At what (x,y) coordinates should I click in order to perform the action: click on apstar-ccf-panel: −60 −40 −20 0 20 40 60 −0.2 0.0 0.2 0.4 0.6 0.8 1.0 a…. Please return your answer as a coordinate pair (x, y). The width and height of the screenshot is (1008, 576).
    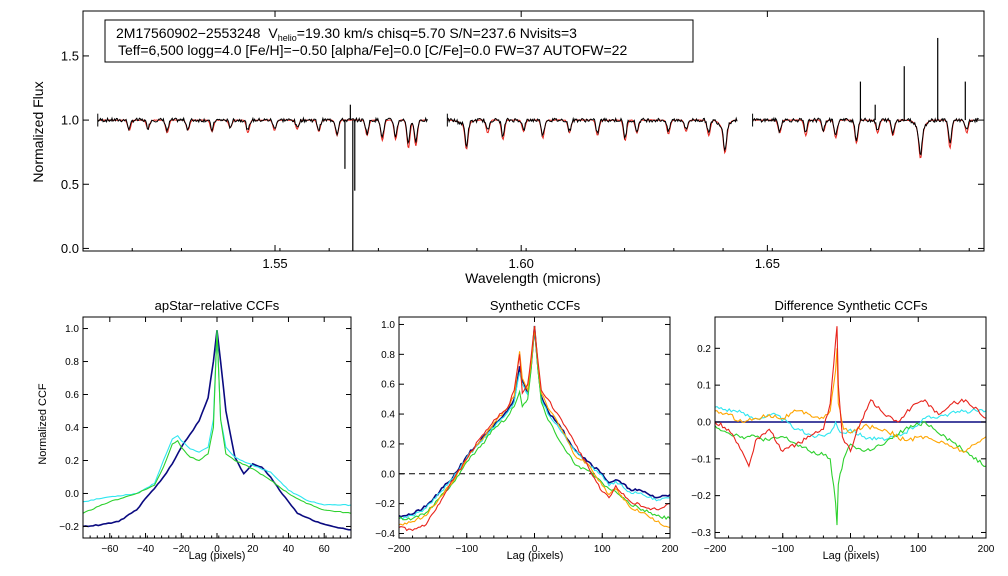
    Looking at the image, I should click on (194, 430).